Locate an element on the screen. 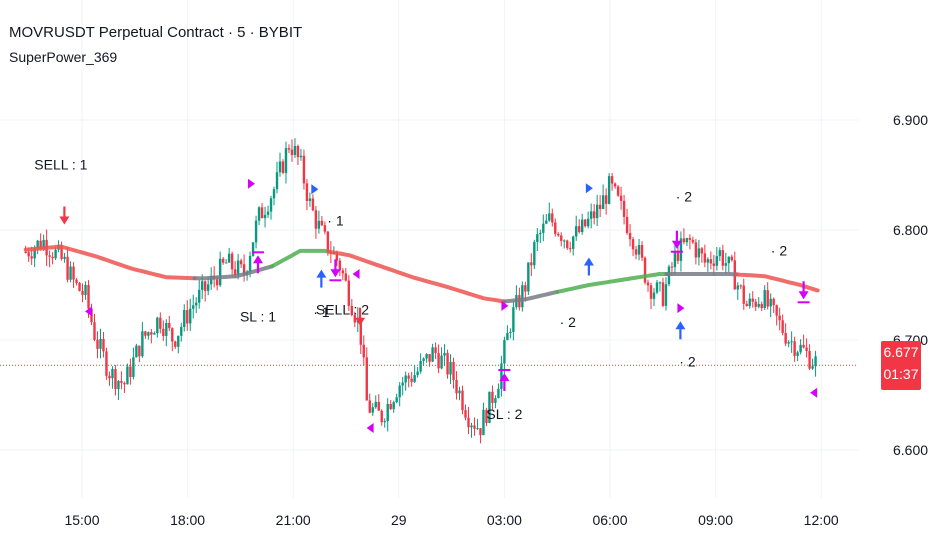 The height and width of the screenshot is (550, 932). x-tick-label: 03:00 is located at coordinates (504, 520).